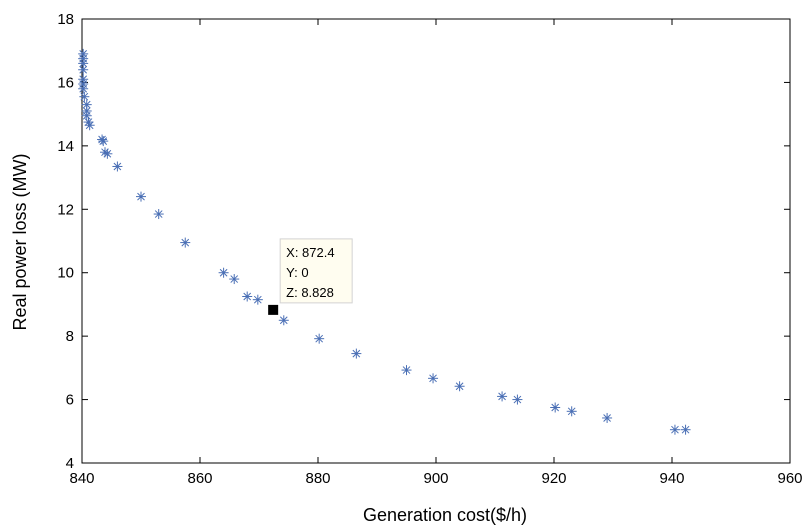 The image size is (811, 526). What do you see at coordinates (65, 146) in the screenshot?
I see `y-tick-label: 14` at bounding box center [65, 146].